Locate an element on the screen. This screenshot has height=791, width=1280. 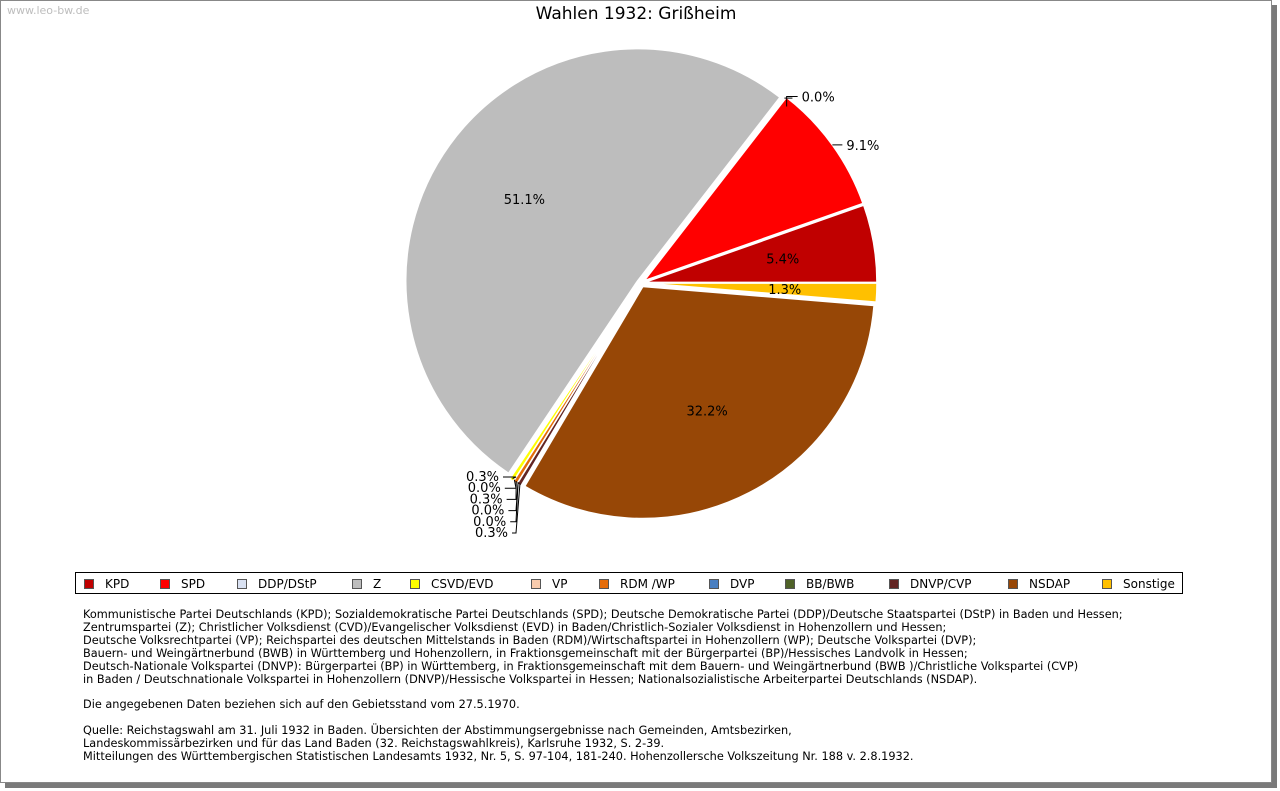
legend-label: DVP is located at coordinates (742, 584).